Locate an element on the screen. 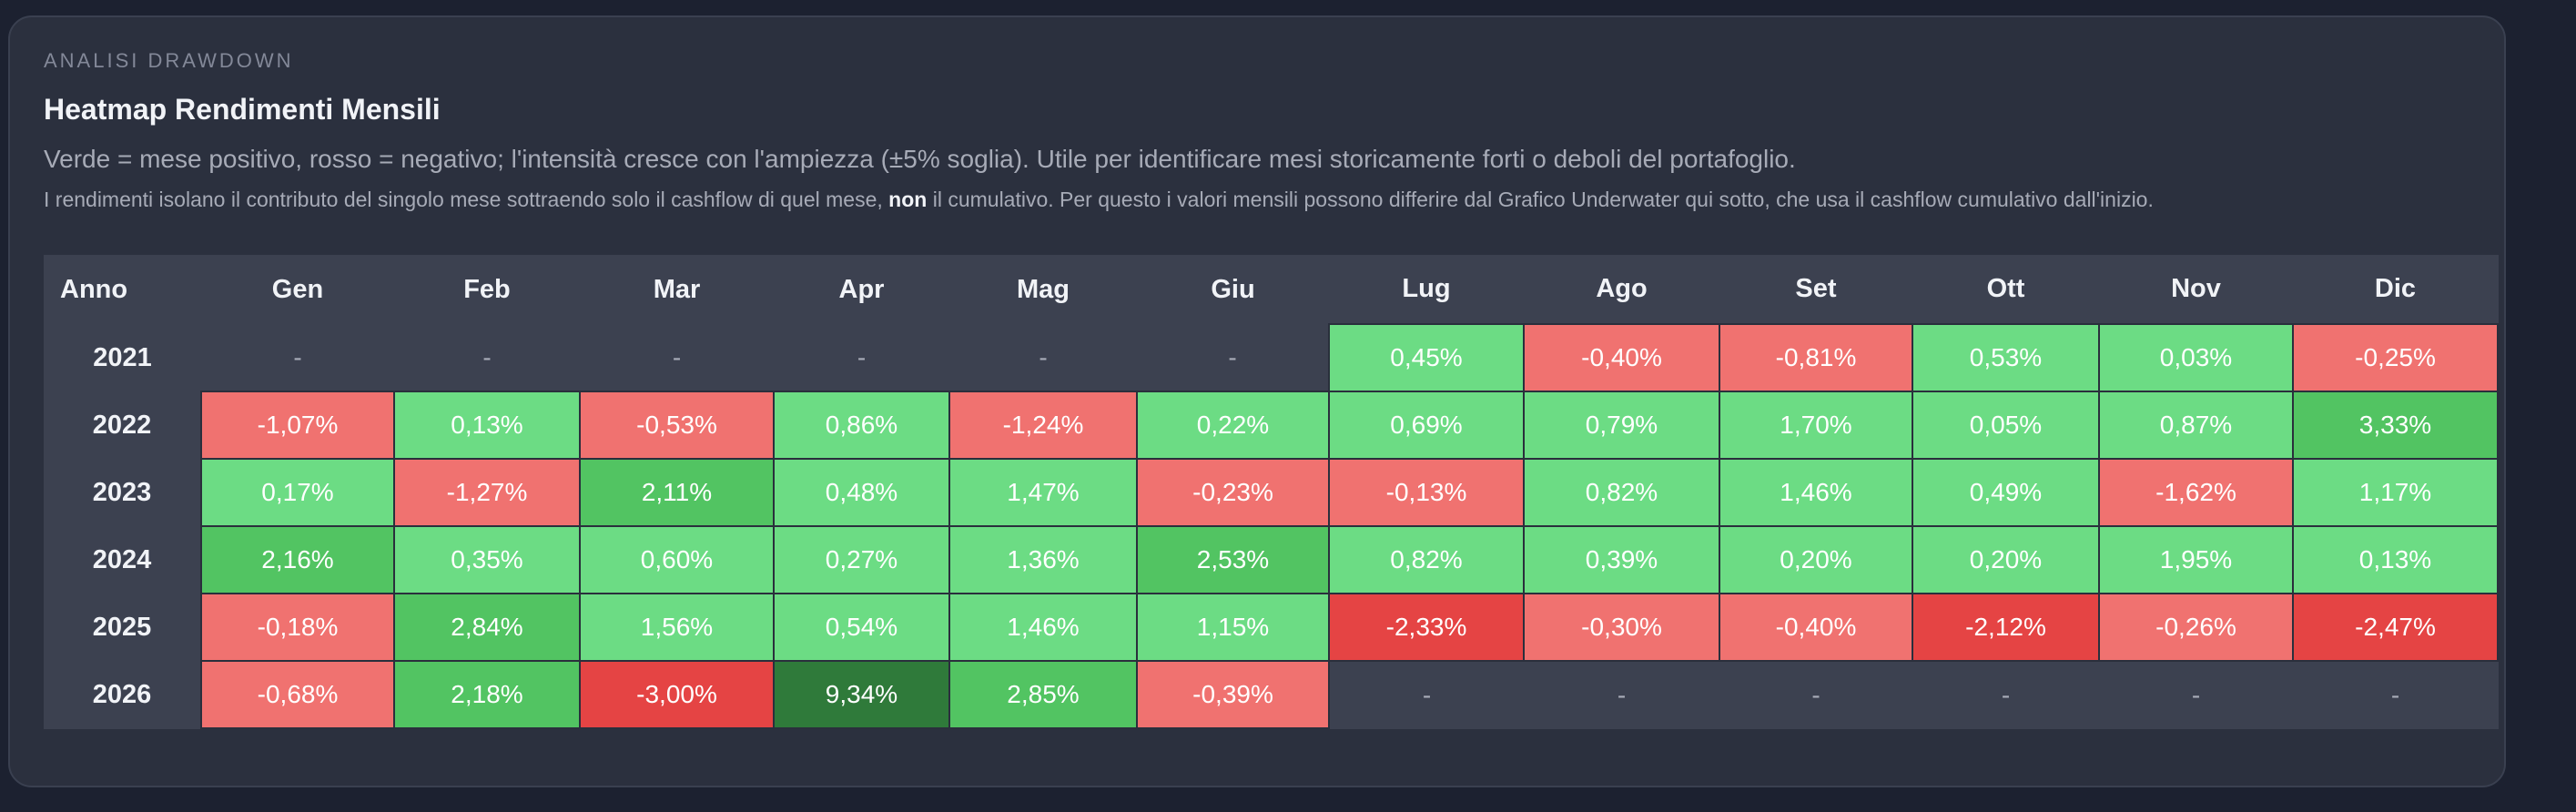 Image resolution: width=2576 pixels, height=812 pixels. heatmap-cell-2022-apr: 0,86% is located at coordinates (861, 426).